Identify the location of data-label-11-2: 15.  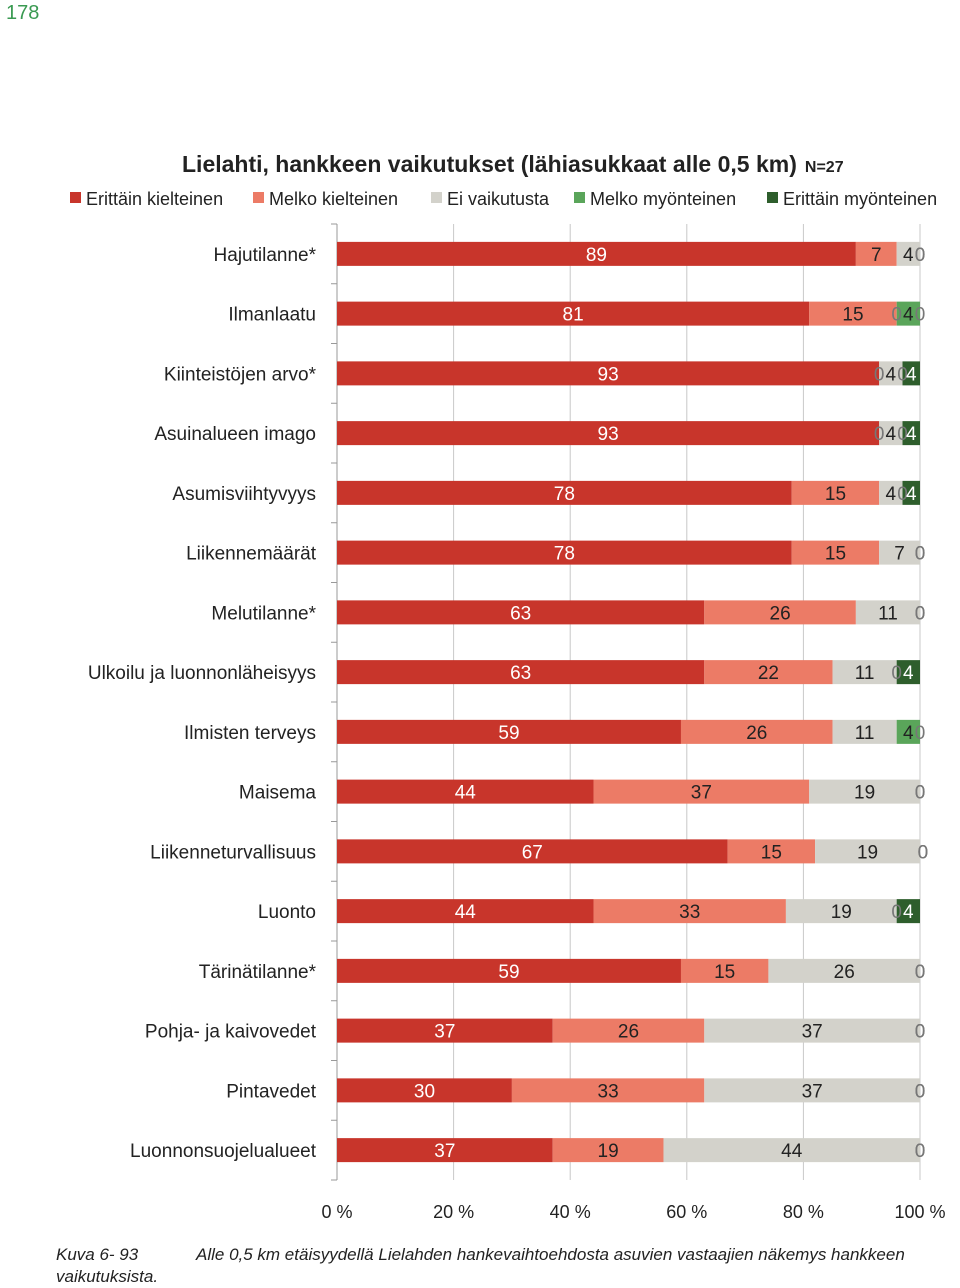
(771, 852).